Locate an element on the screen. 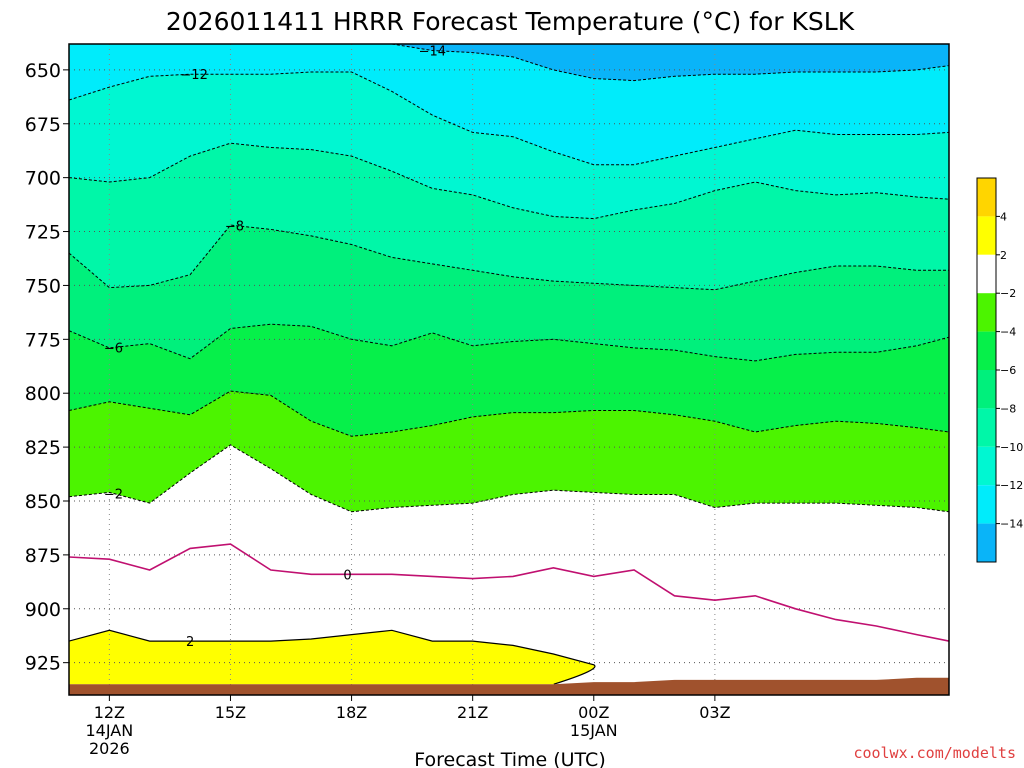 The width and height of the screenshot is (1024, 768). y-tick-label: 700 is located at coordinates (43, 179).